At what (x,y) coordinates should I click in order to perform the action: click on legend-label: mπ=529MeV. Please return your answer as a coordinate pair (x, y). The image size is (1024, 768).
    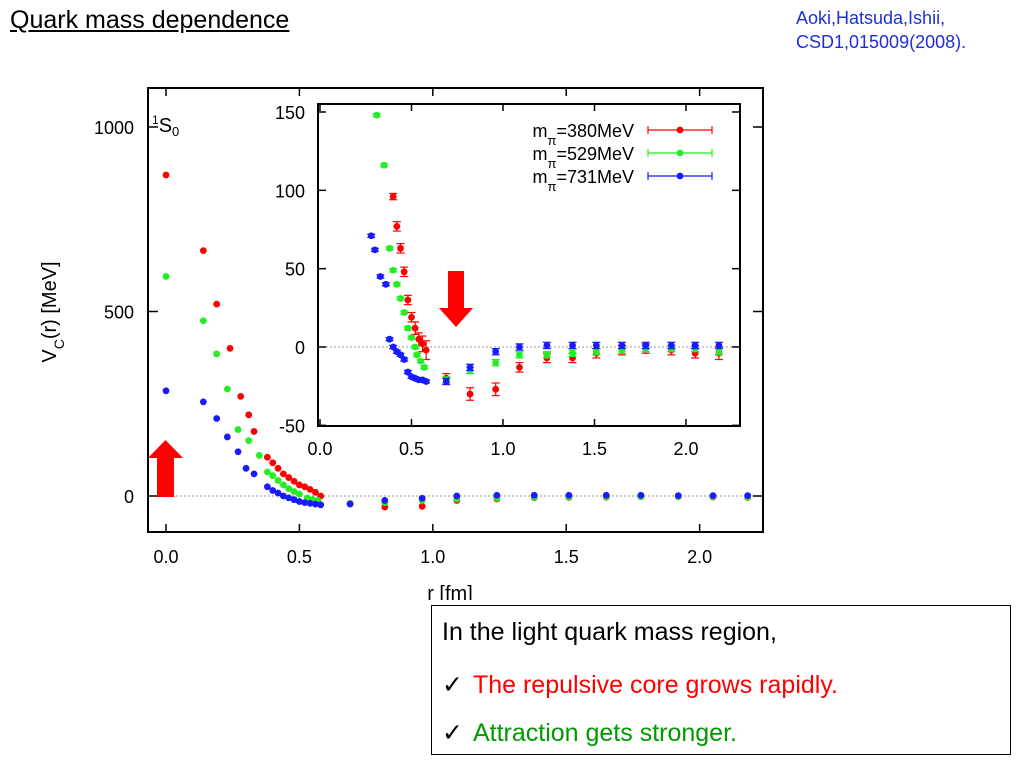
    Looking at the image, I should click on (583, 157).